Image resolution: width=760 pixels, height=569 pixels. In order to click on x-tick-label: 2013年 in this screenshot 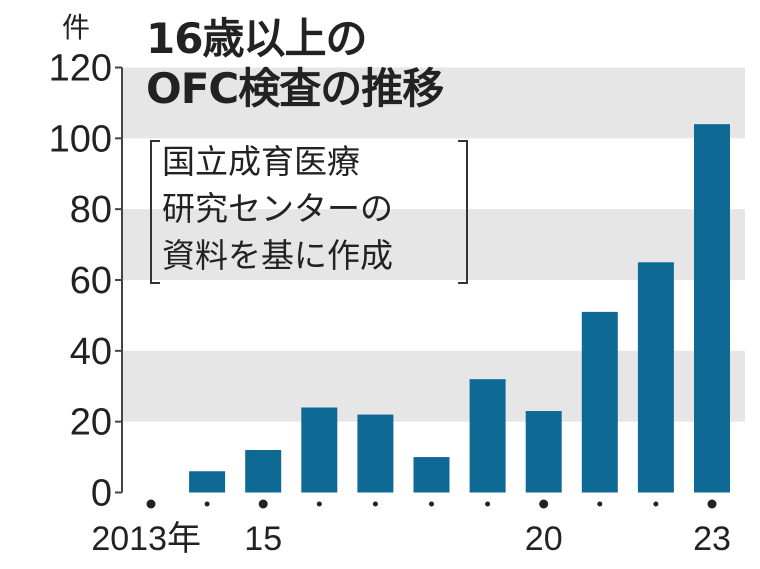, I will do `click(146, 539)`.